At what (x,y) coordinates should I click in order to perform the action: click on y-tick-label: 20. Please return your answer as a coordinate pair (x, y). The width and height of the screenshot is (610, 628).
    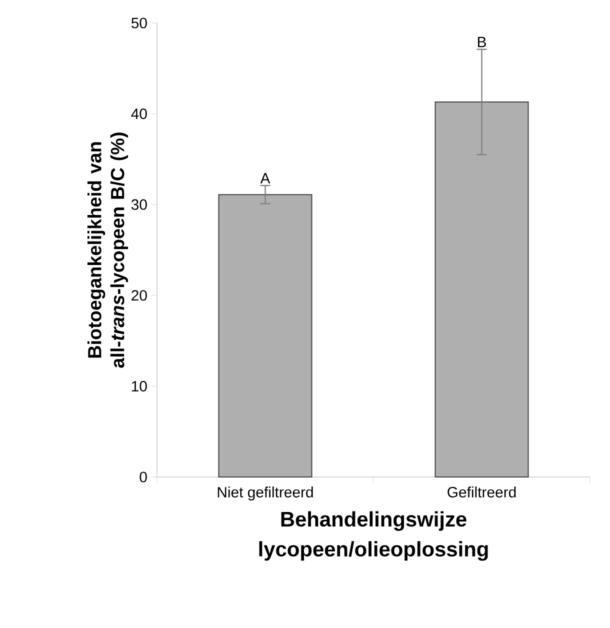
    Looking at the image, I should click on (139, 295).